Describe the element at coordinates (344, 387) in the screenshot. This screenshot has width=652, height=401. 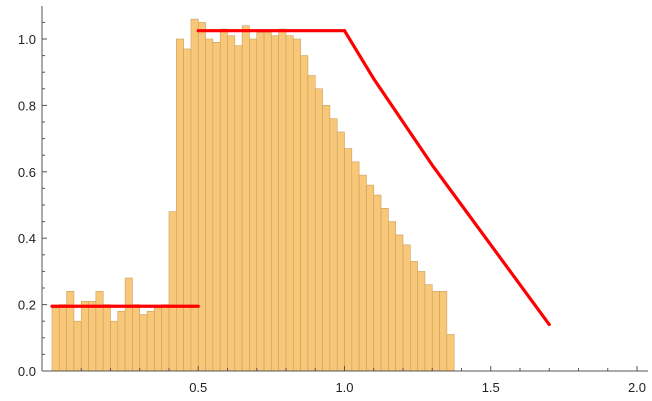
I see `x-tick-label: 1.0` at that location.